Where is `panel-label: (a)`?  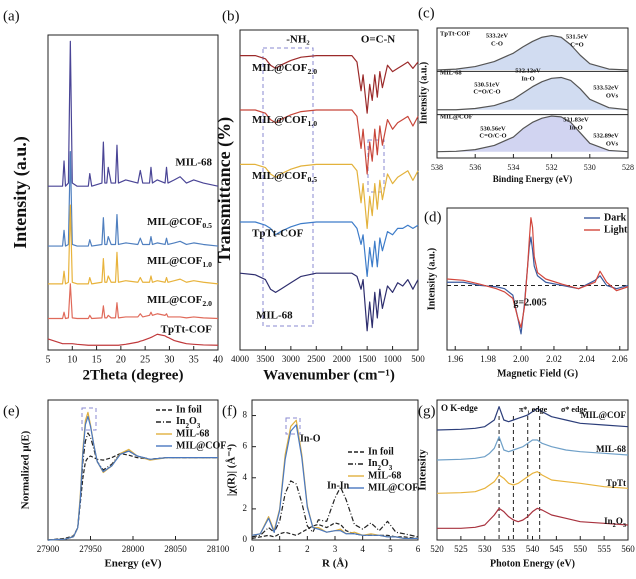
panel-label: (a) is located at coordinates (11, 16).